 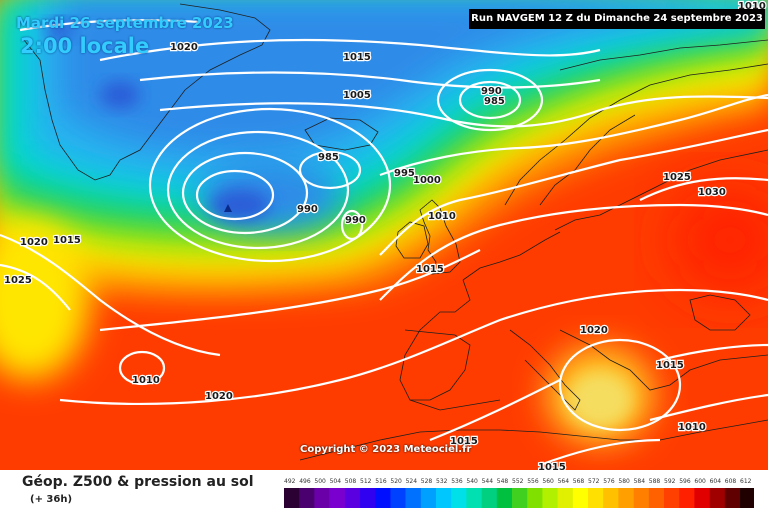 What do you see at coordinates (564, 481) in the screenshot?
I see `scale-tick-label: 564` at bounding box center [564, 481].